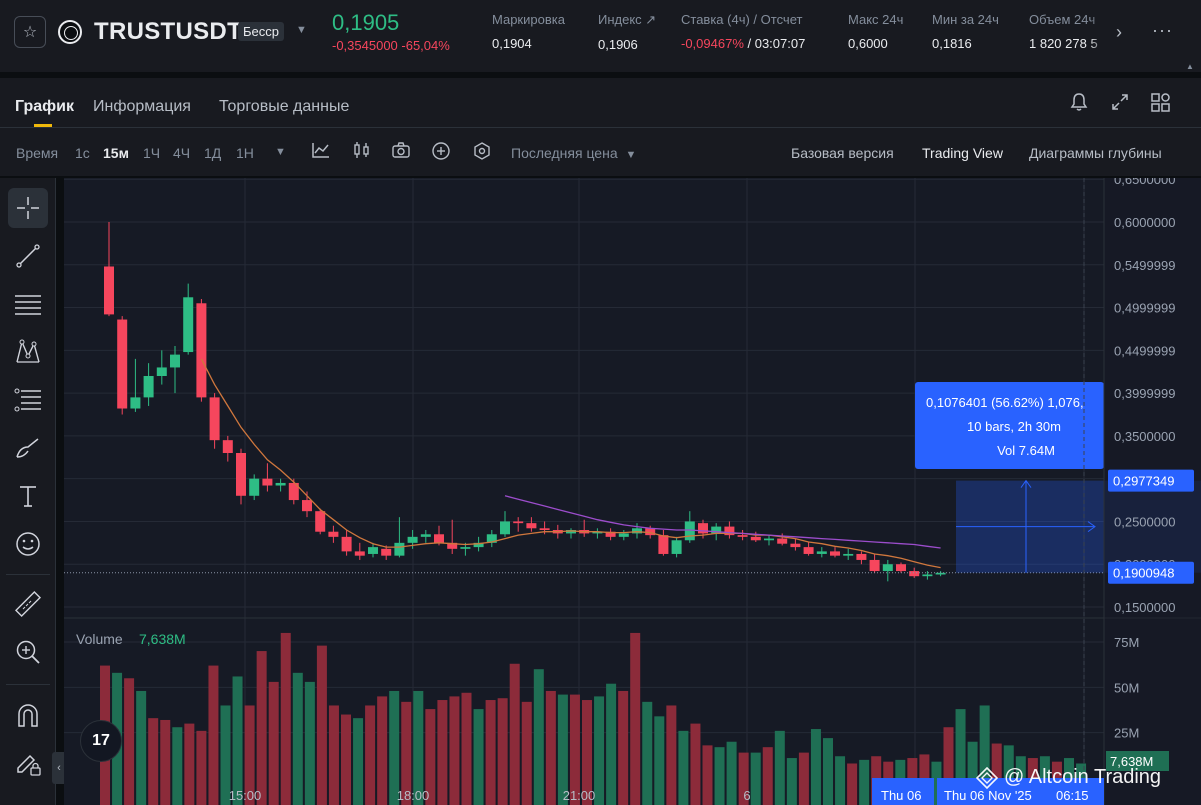 This screenshot has height=805, width=1201. What do you see at coordinates (743, 43) in the screenshot?
I see `stat-value: -0,09467% / 03:07:07` at bounding box center [743, 43].